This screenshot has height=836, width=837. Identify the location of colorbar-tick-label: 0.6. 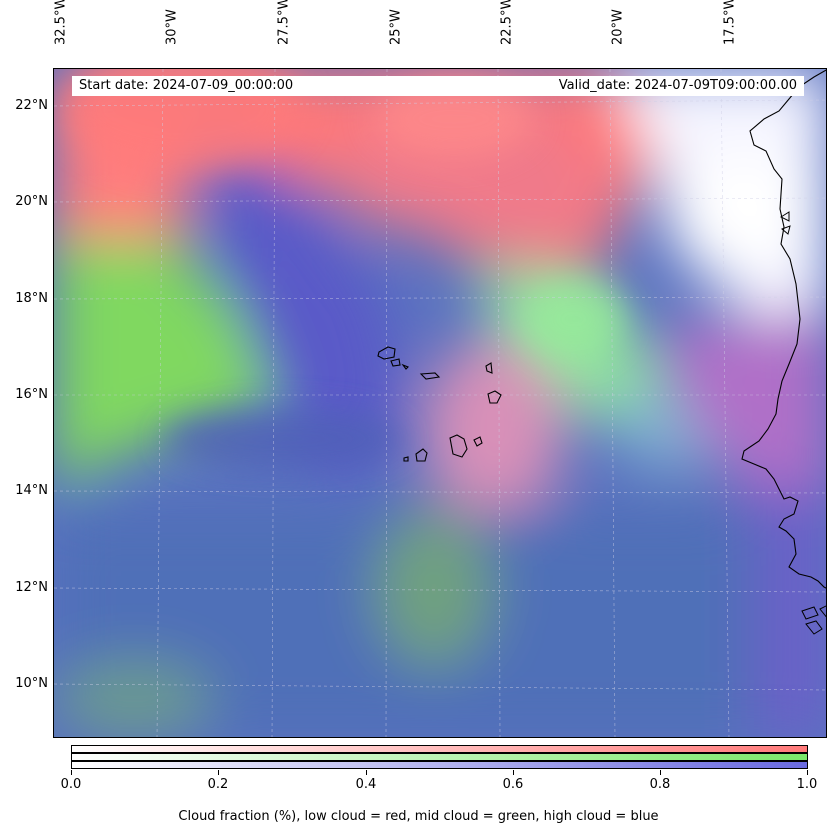
(513, 784).